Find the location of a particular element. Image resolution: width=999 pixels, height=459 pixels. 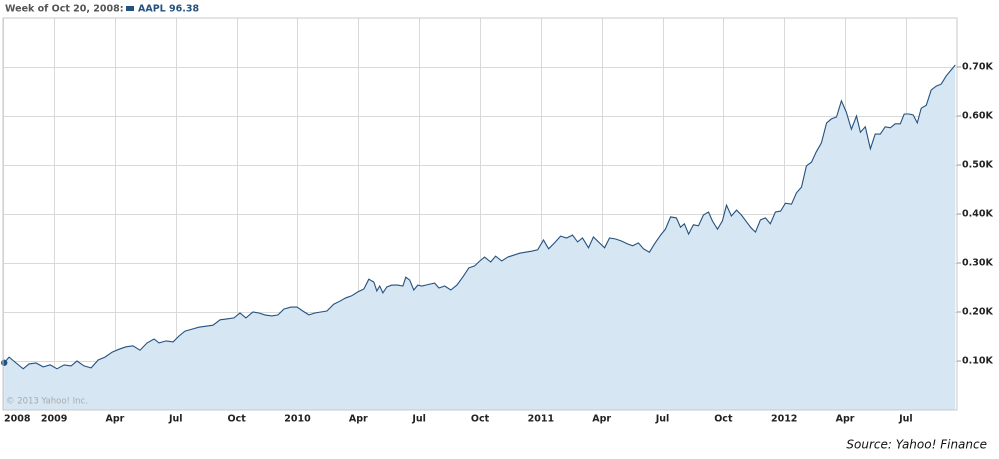

y-tick-label: 0.50K is located at coordinates (977, 165).